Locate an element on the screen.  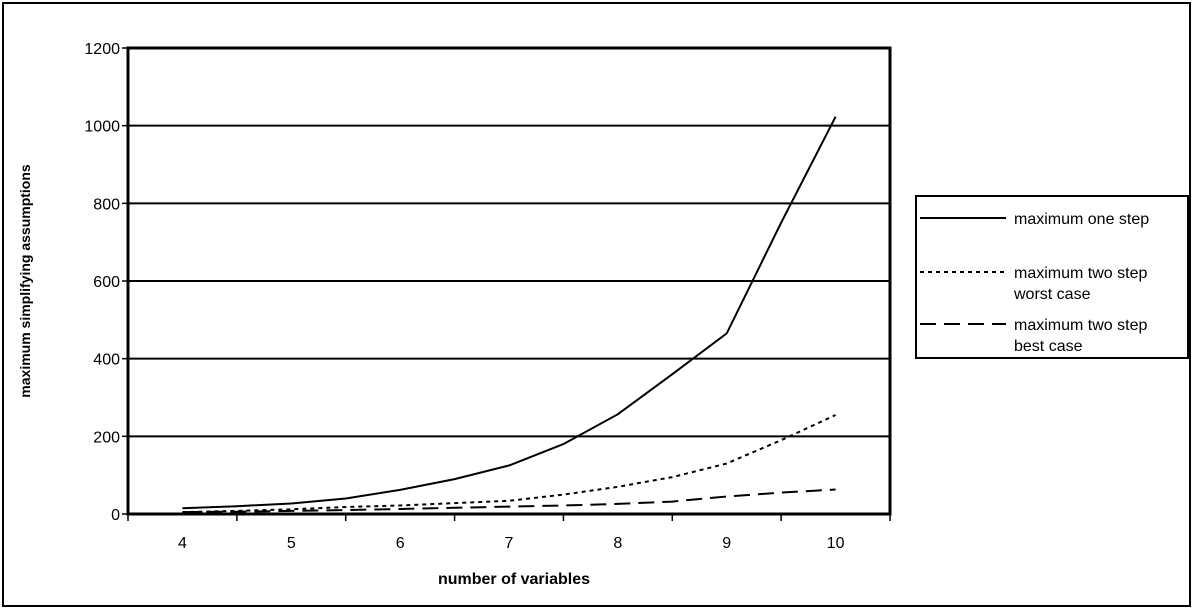
legend-label: maximum two step best case is located at coordinates (1080, 336).